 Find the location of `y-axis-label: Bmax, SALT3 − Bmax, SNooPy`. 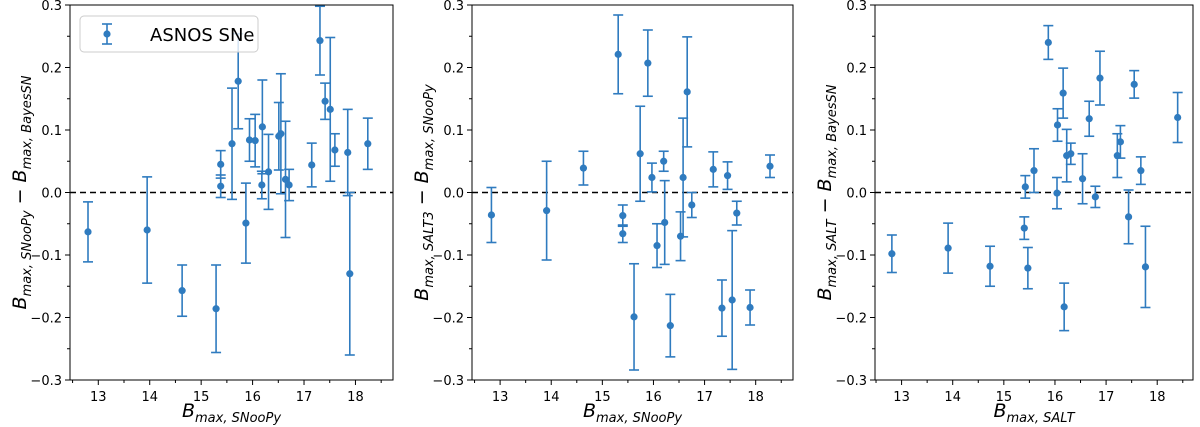

y-axis-label: Bmax, SALT3 − Bmax, SNooPy is located at coordinates (424, 192).